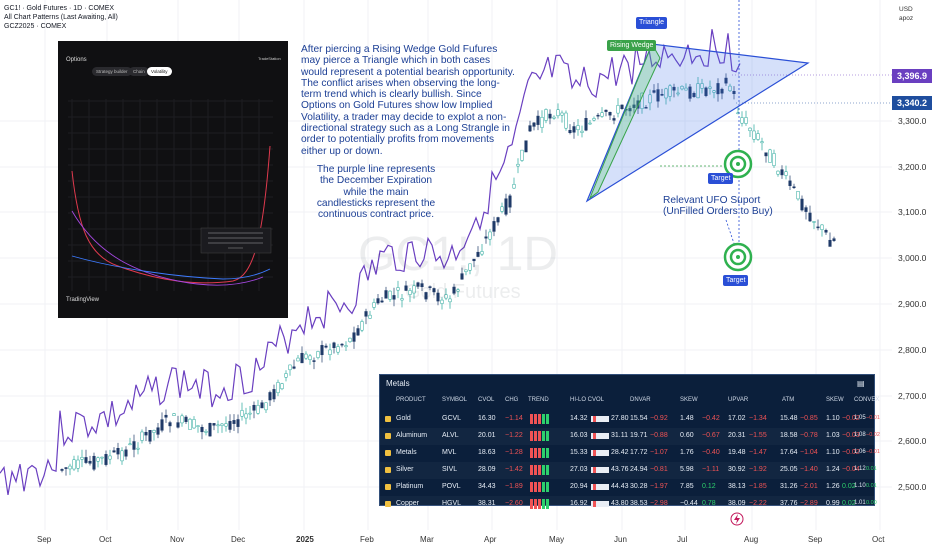 The image size is (932, 550). Describe the element at coordinates (451, 486) in the screenshot. I see `symbol: POVL` at that location.